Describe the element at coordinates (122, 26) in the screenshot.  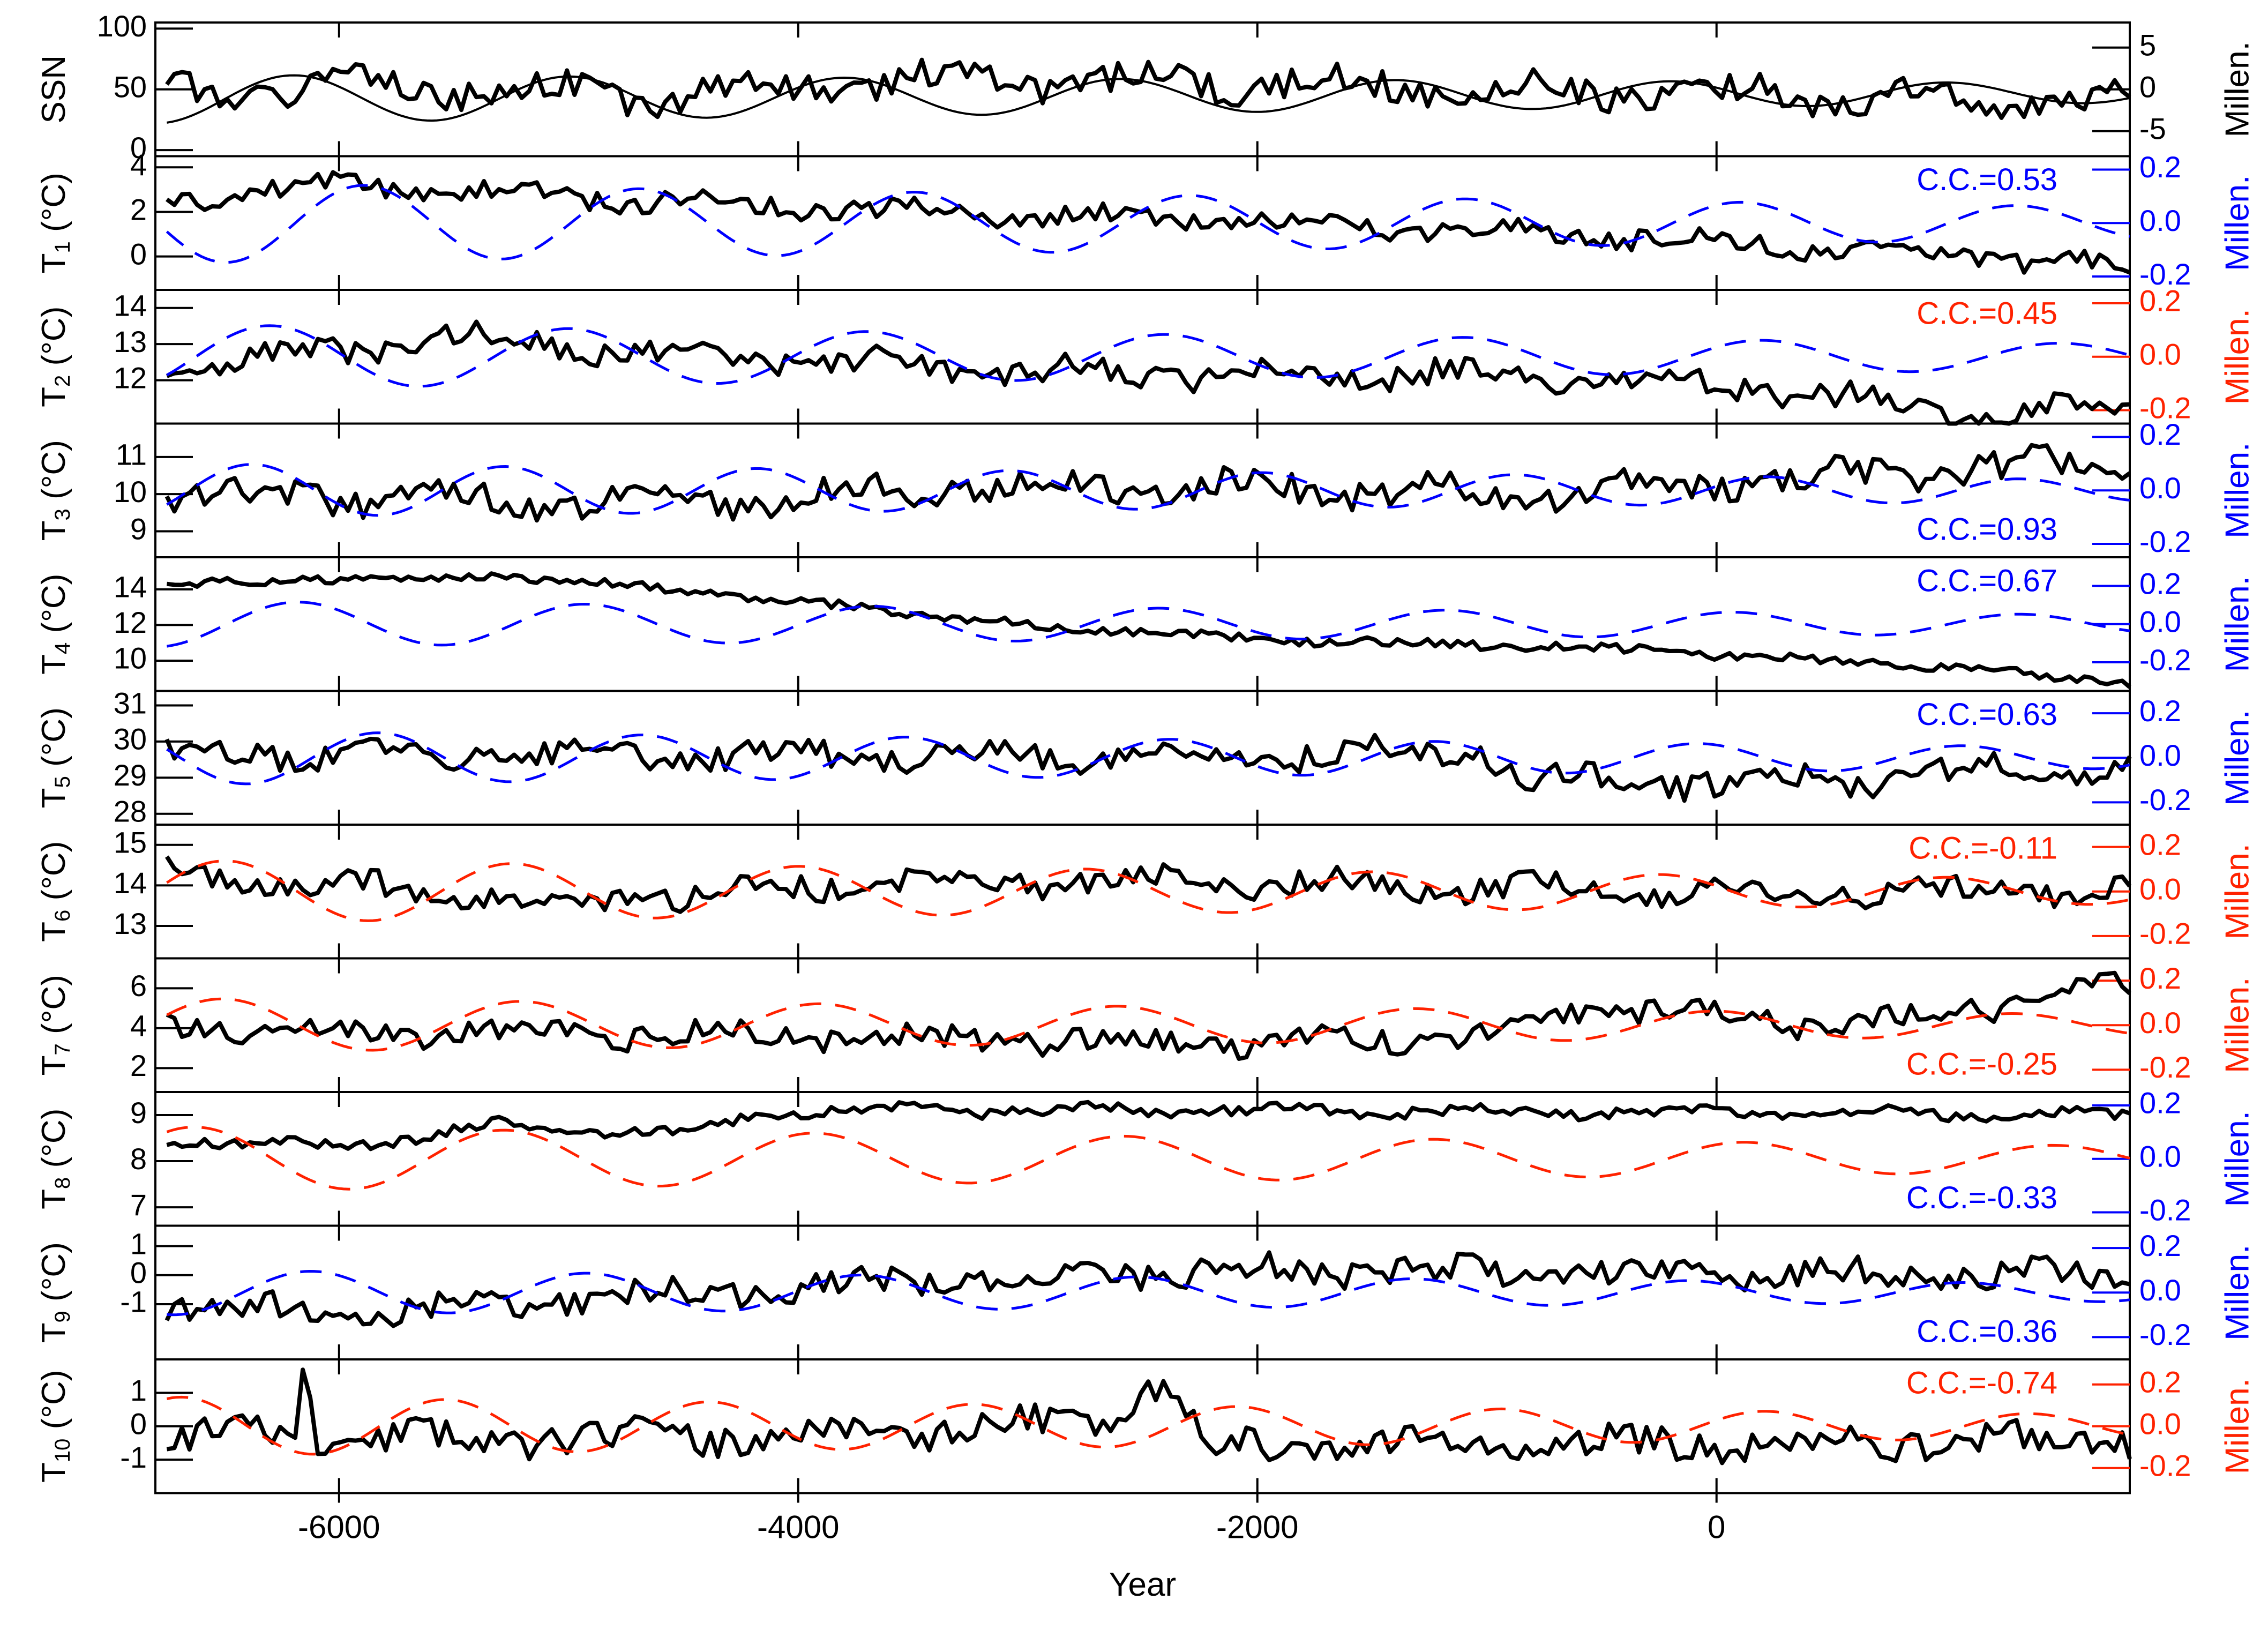
I see `y-tick-label: 100` at that location.